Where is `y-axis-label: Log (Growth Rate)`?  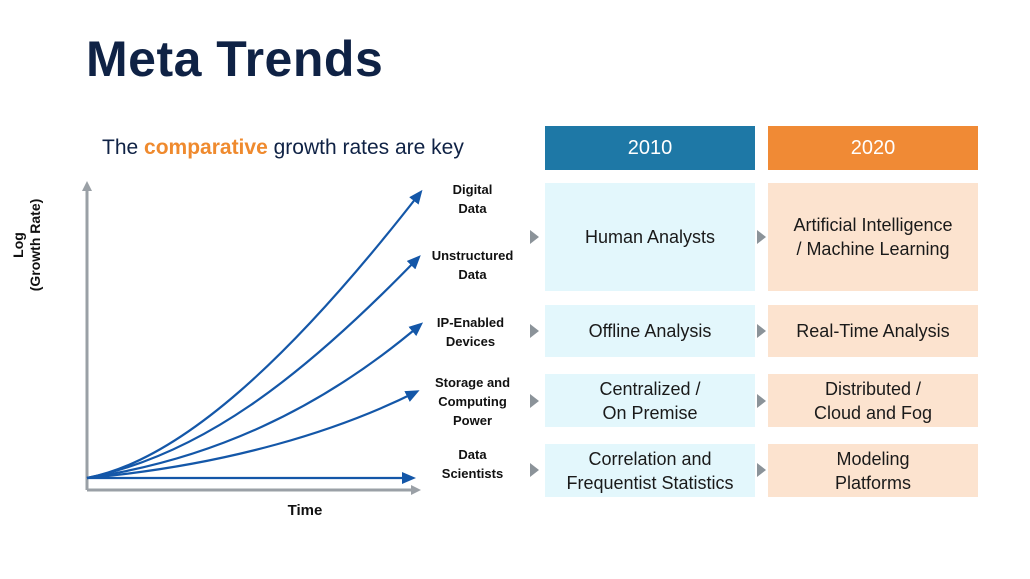 y-axis-label: Log (Growth Rate) is located at coordinates (27, 245).